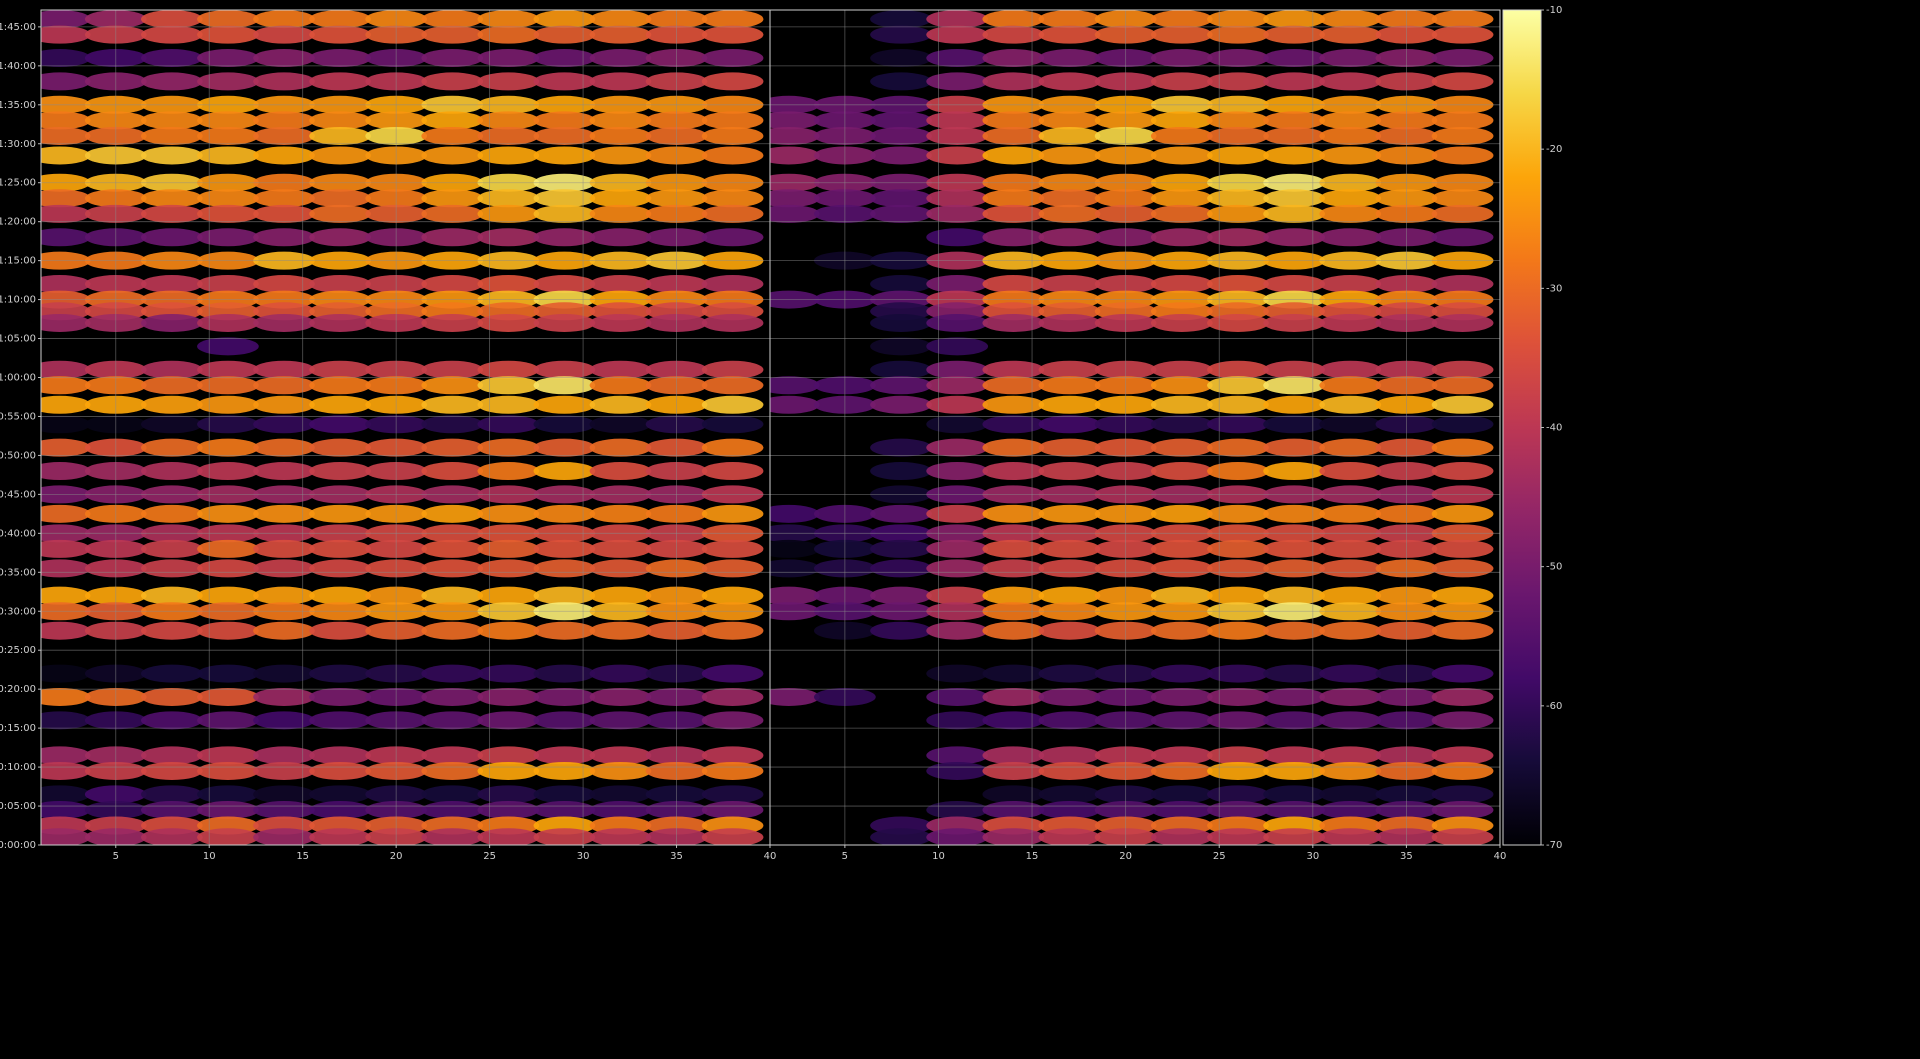  What do you see at coordinates (1554, 149) in the screenshot?
I see `colorbar-tick-label: -20` at bounding box center [1554, 149].